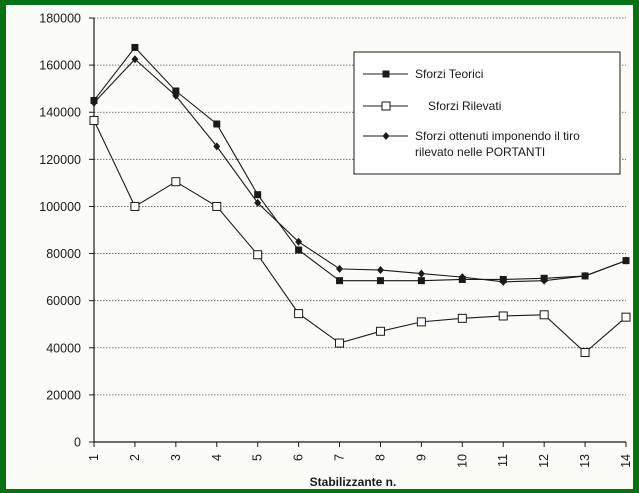  Describe the element at coordinates (449, 74) in the screenshot. I see `legend-label: Sforzi Teorici` at that location.